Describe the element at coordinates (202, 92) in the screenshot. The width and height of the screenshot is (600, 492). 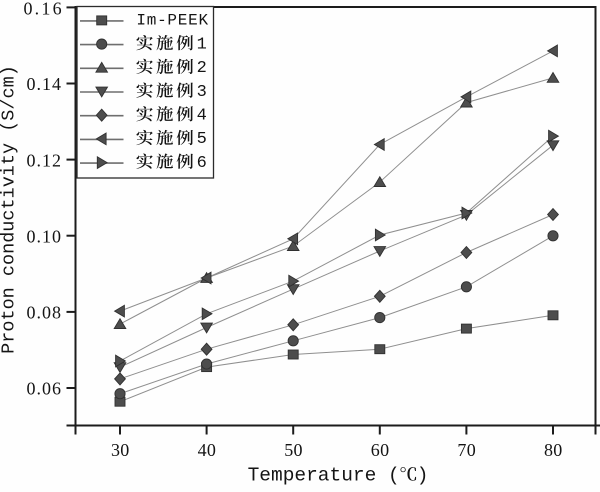
I see `svg-text: 3` at that location.